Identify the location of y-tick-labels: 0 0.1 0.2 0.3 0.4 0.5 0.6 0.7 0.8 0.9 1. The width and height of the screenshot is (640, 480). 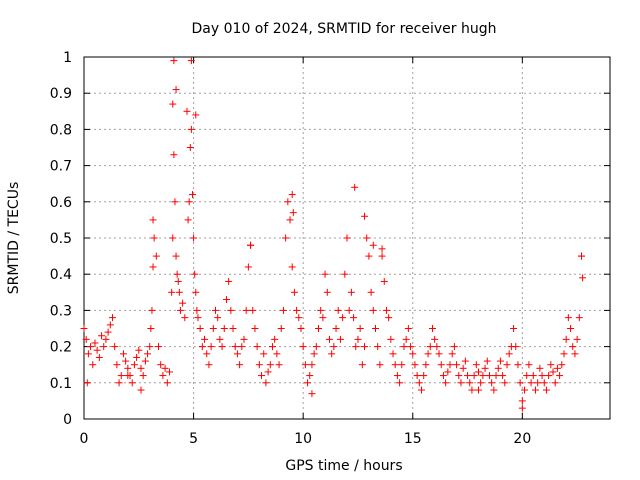
(61, 239).